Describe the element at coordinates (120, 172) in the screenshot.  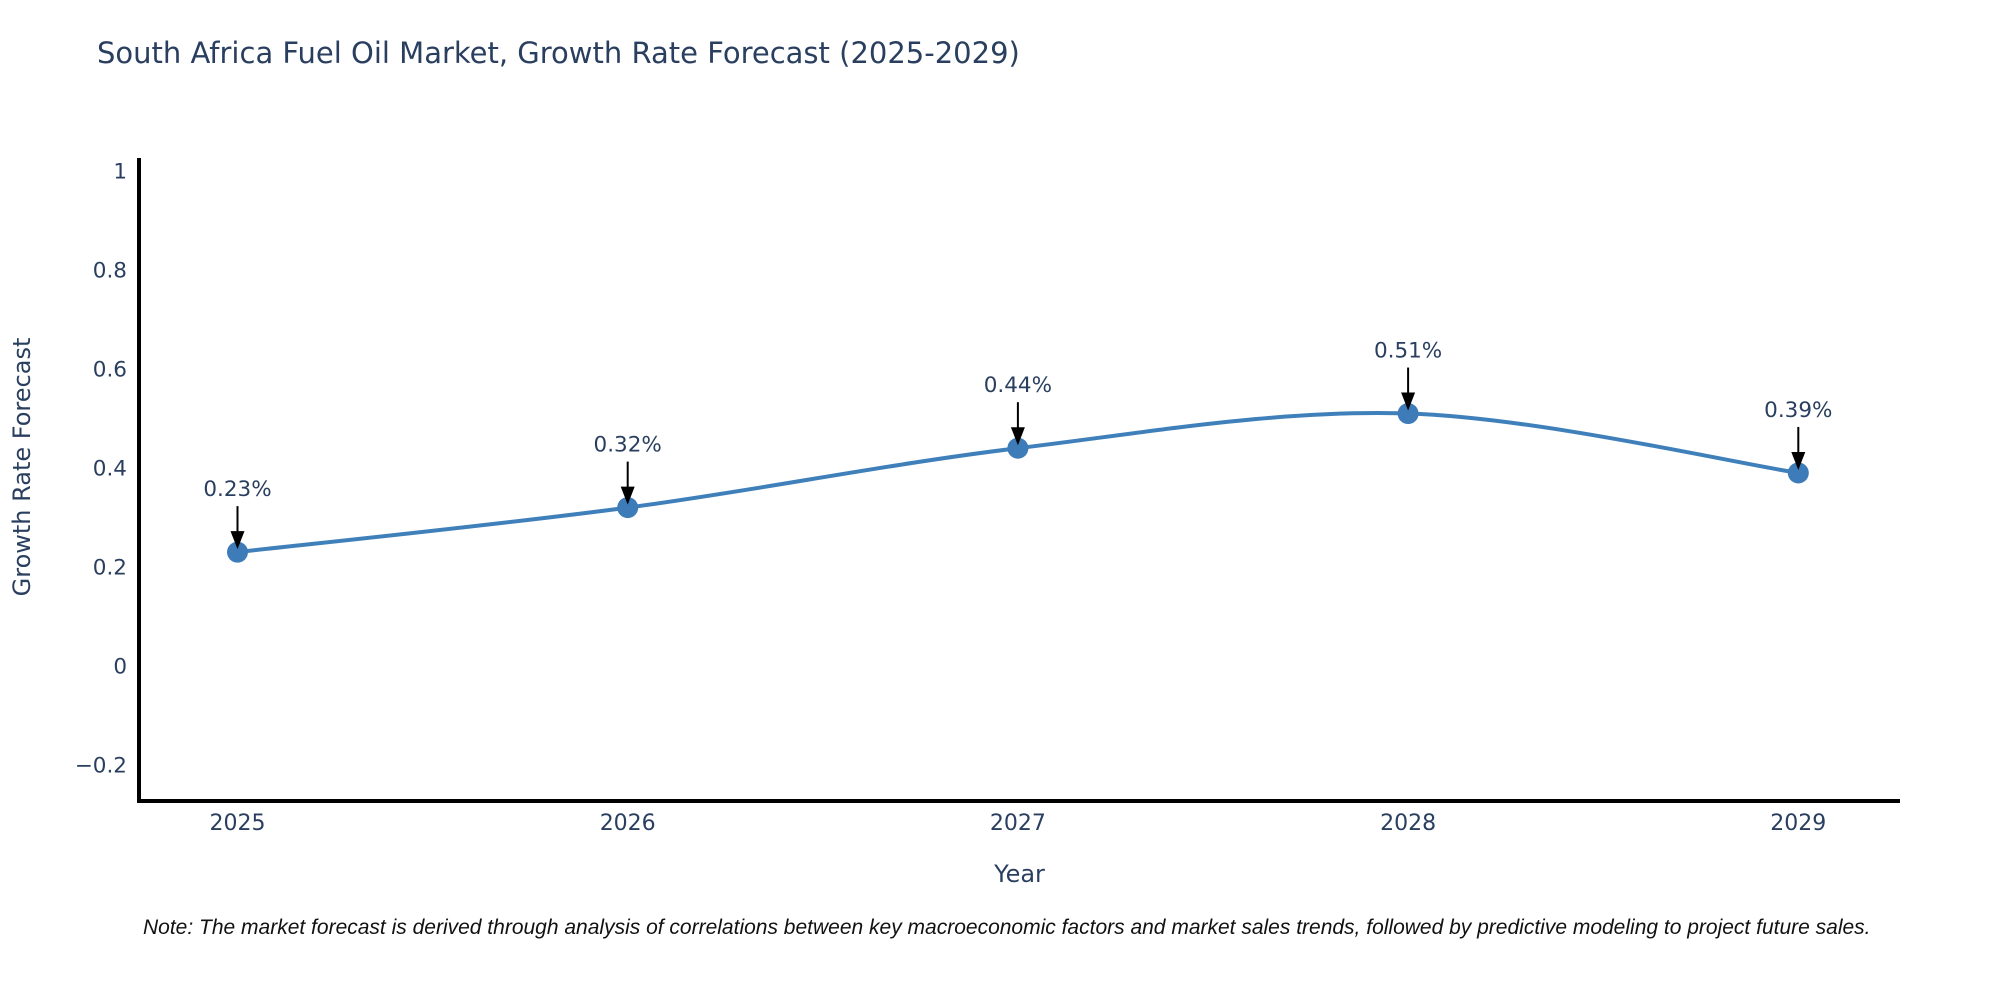
I see `y-tick-label: 1` at that location.